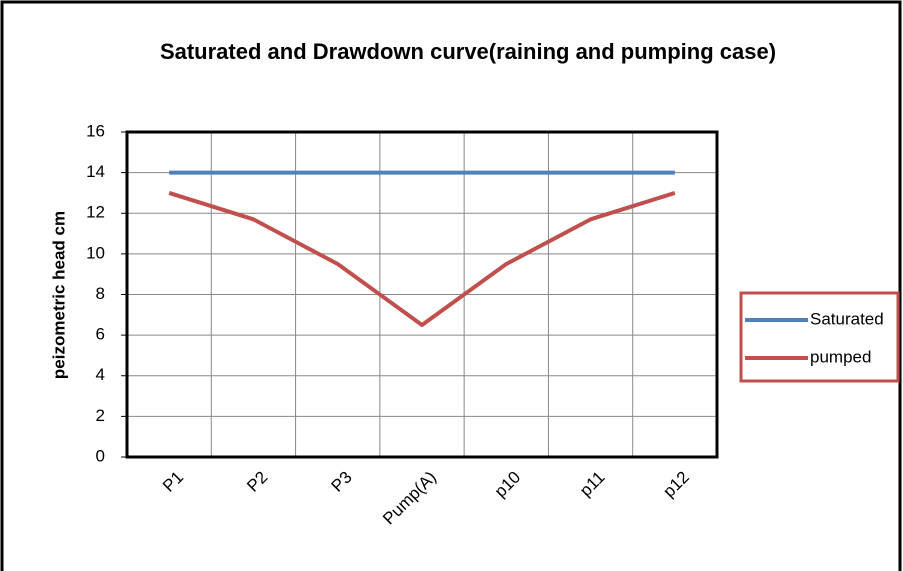  What do you see at coordinates (95, 171) in the screenshot?
I see `y-tick-label: 14` at bounding box center [95, 171].